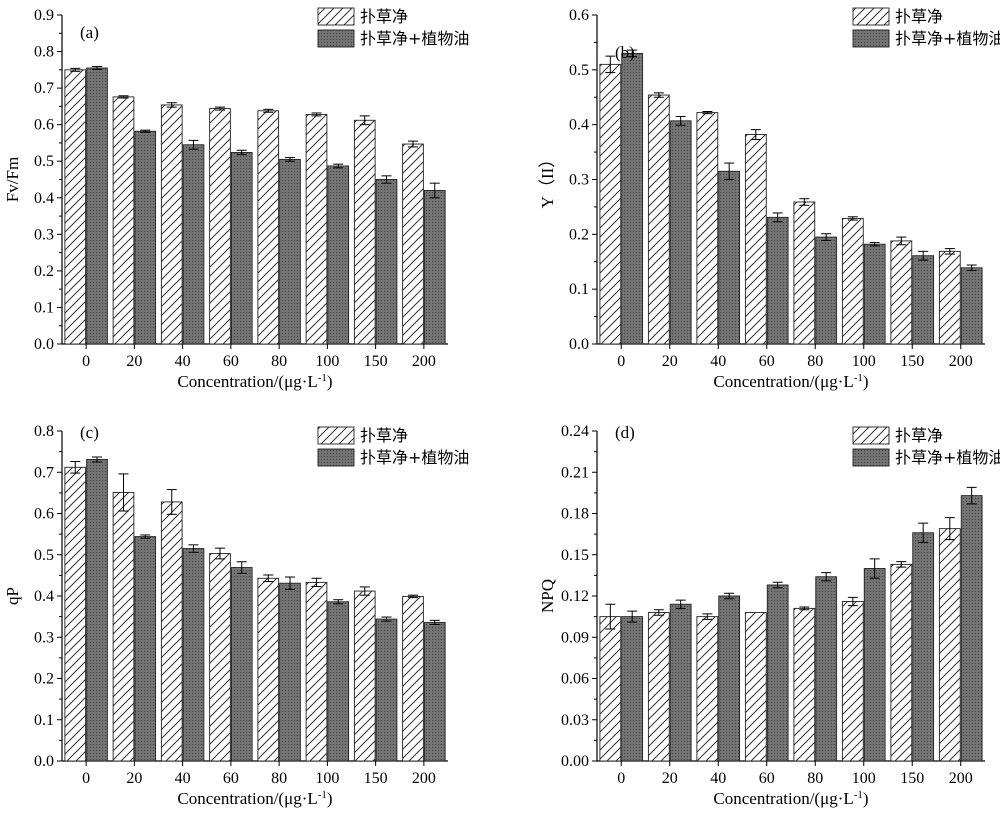 The width and height of the screenshot is (1000, 813). I want to click on panel-label: (a), so click(89, 32).